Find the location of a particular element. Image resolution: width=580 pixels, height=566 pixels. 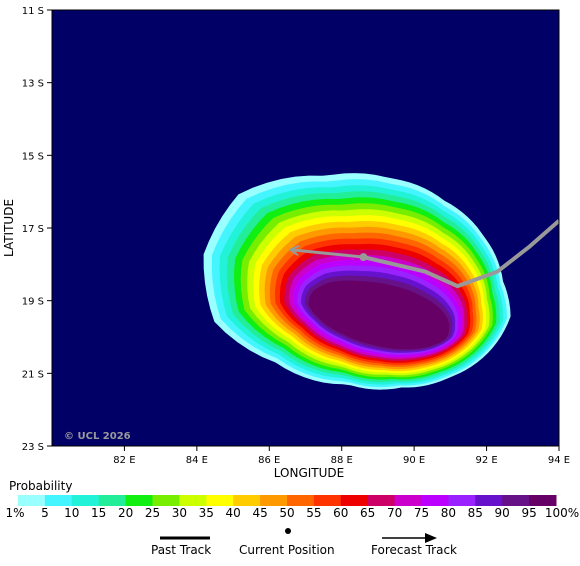

lat-tick-label: 23 S is located at coordinates (33, 447).